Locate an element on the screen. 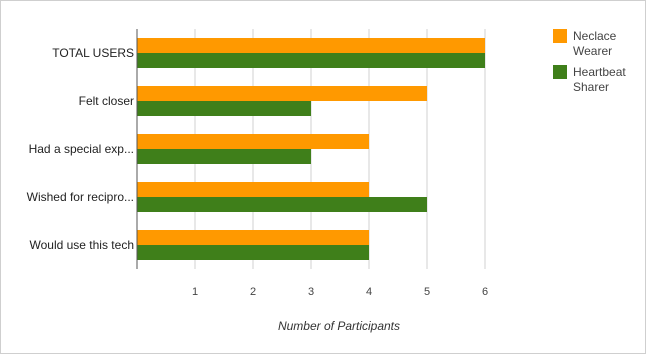 The height and width of the screenshot is (354, 646). x-tick-label-2: 2 is located at coordinates (253, 292).